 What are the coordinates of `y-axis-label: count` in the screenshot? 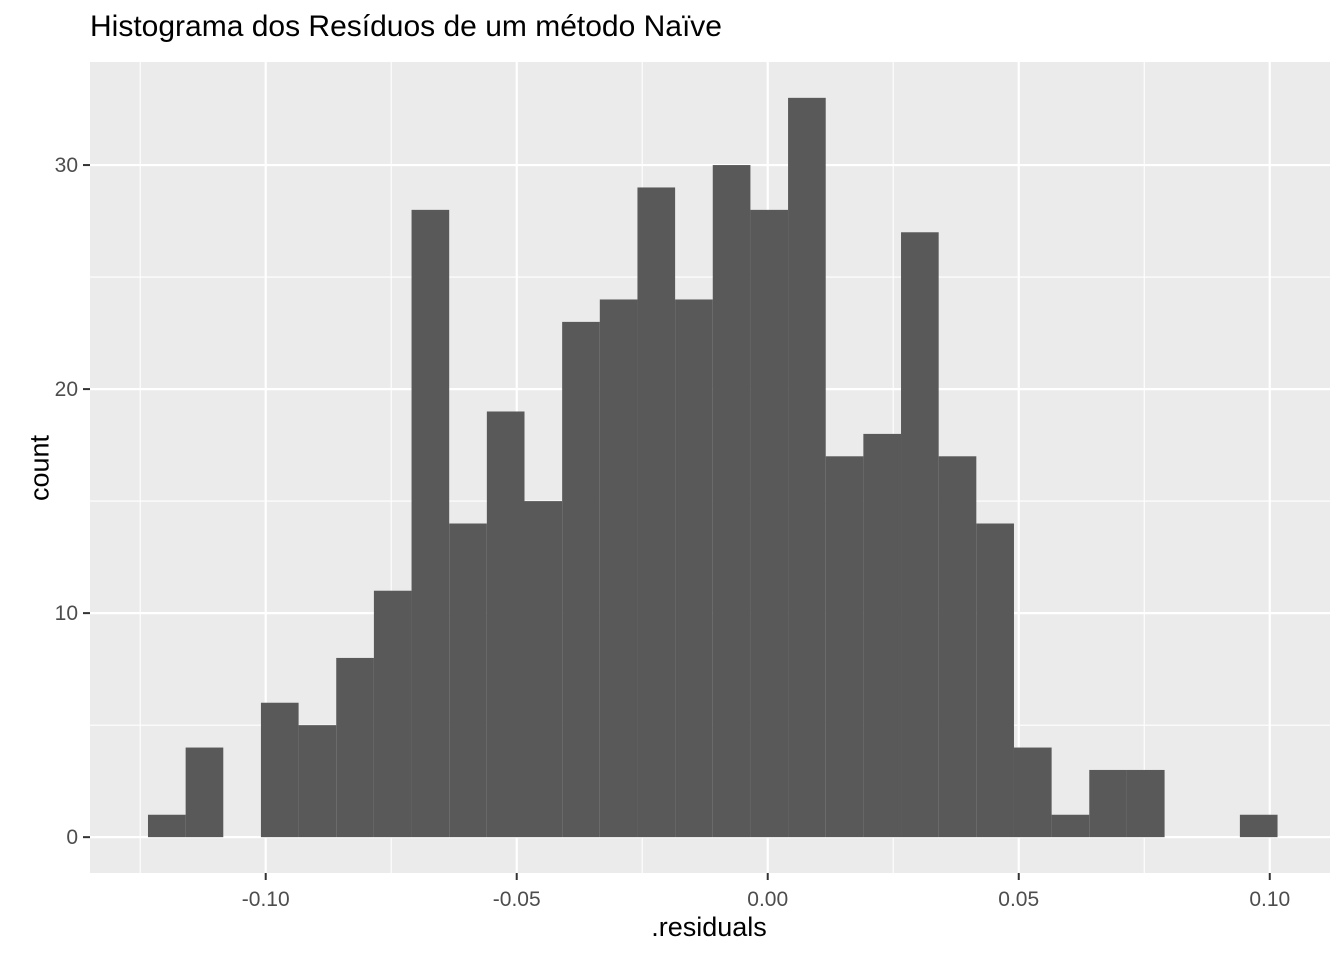 It's located at (39, 468).